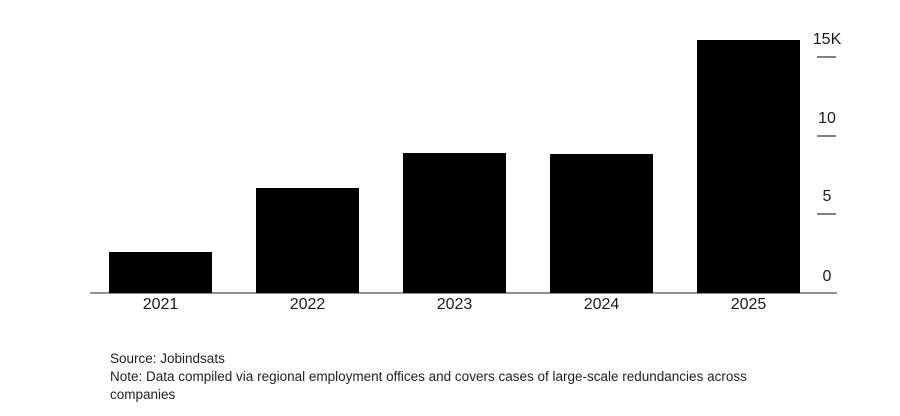  Describe the element at coordinates (827, 118) in the screenshot. I see `y-axis-label-10: 10` at that location.